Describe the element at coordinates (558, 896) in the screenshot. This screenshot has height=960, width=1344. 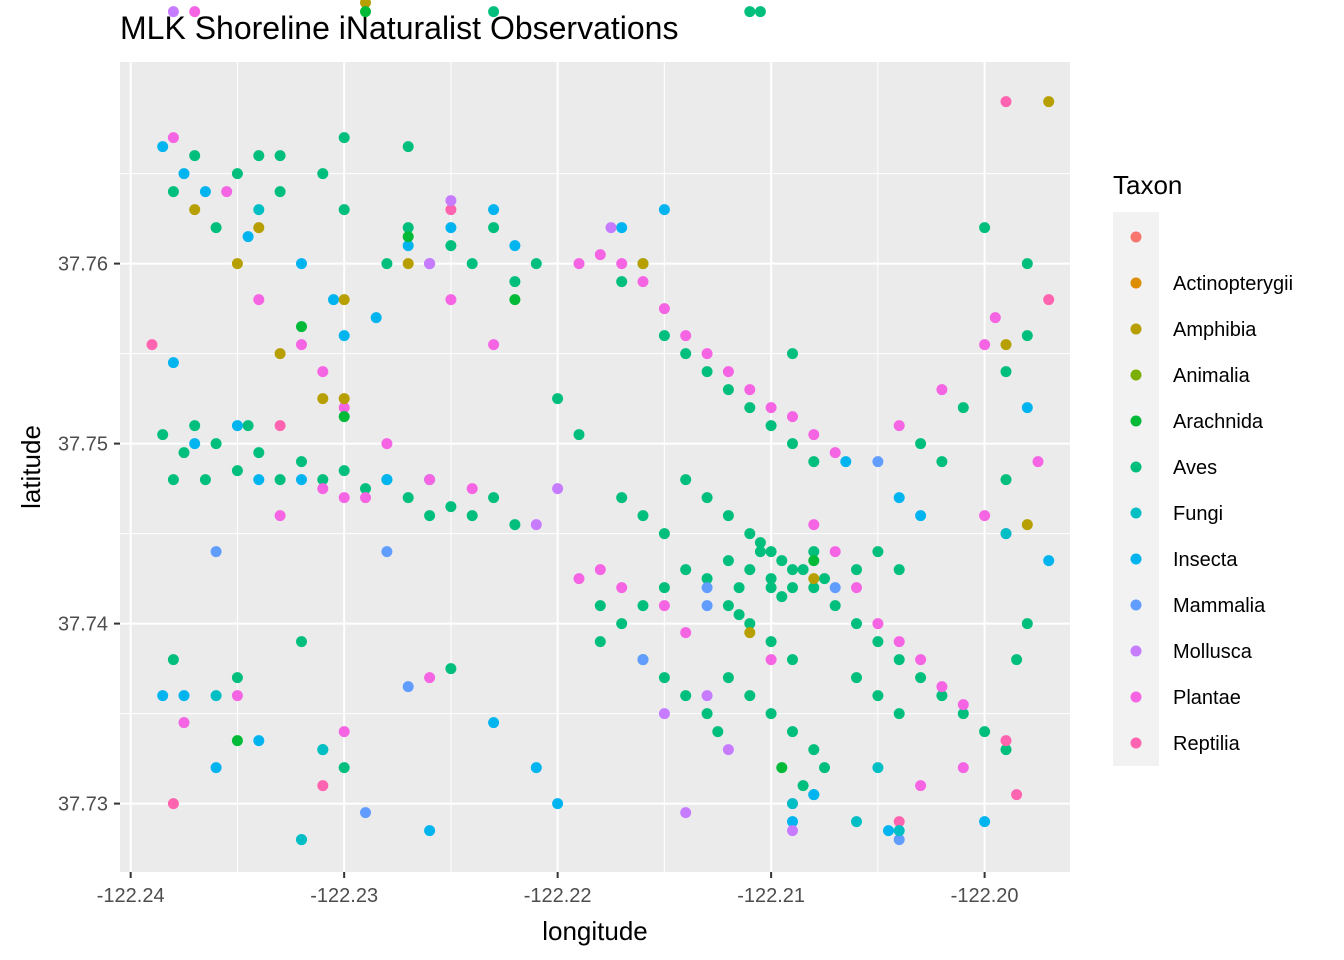
I see `x-tick-label: -122.22` at that location.